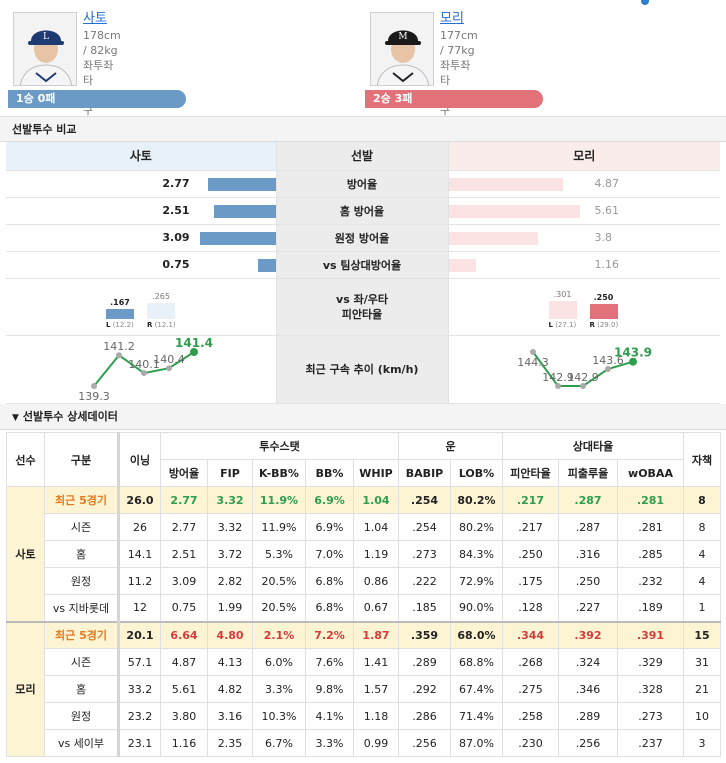 The width and height of the screenshot is (726, 763). Describe the element at coordinates (184, 716) in the screenshot. I see `stat-cell: 3.80` at that location.